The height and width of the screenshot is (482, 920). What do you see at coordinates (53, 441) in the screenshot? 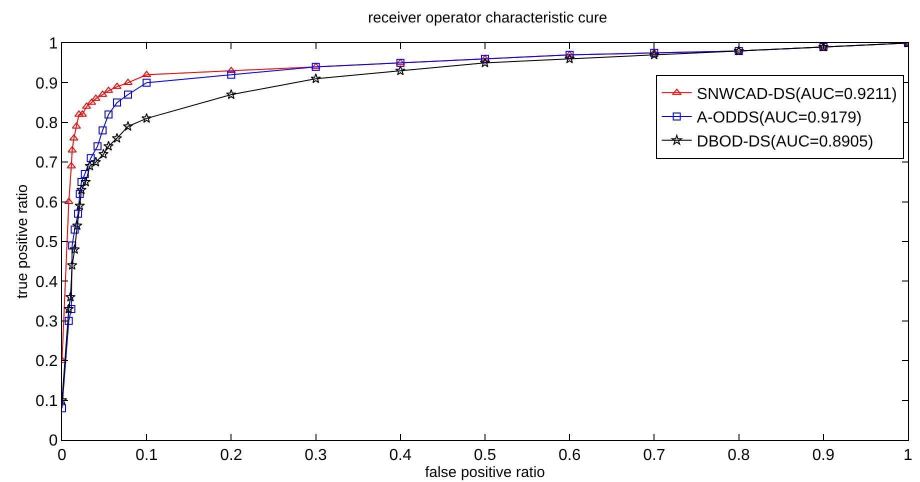
I see `y-tick-label: 0` at bounding box center [53, 441].